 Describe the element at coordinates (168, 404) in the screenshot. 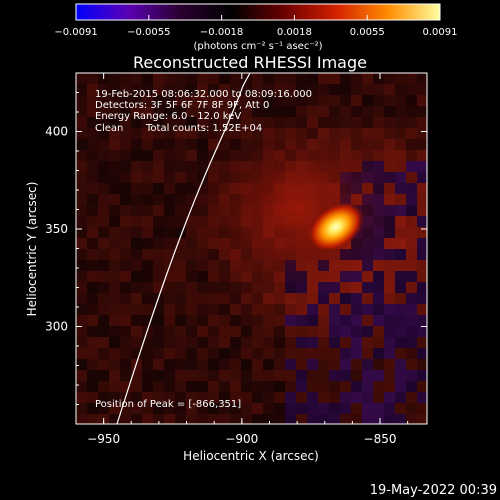

I see `peak-position-annotation: Position of Peak = [-866,351]` at that location.